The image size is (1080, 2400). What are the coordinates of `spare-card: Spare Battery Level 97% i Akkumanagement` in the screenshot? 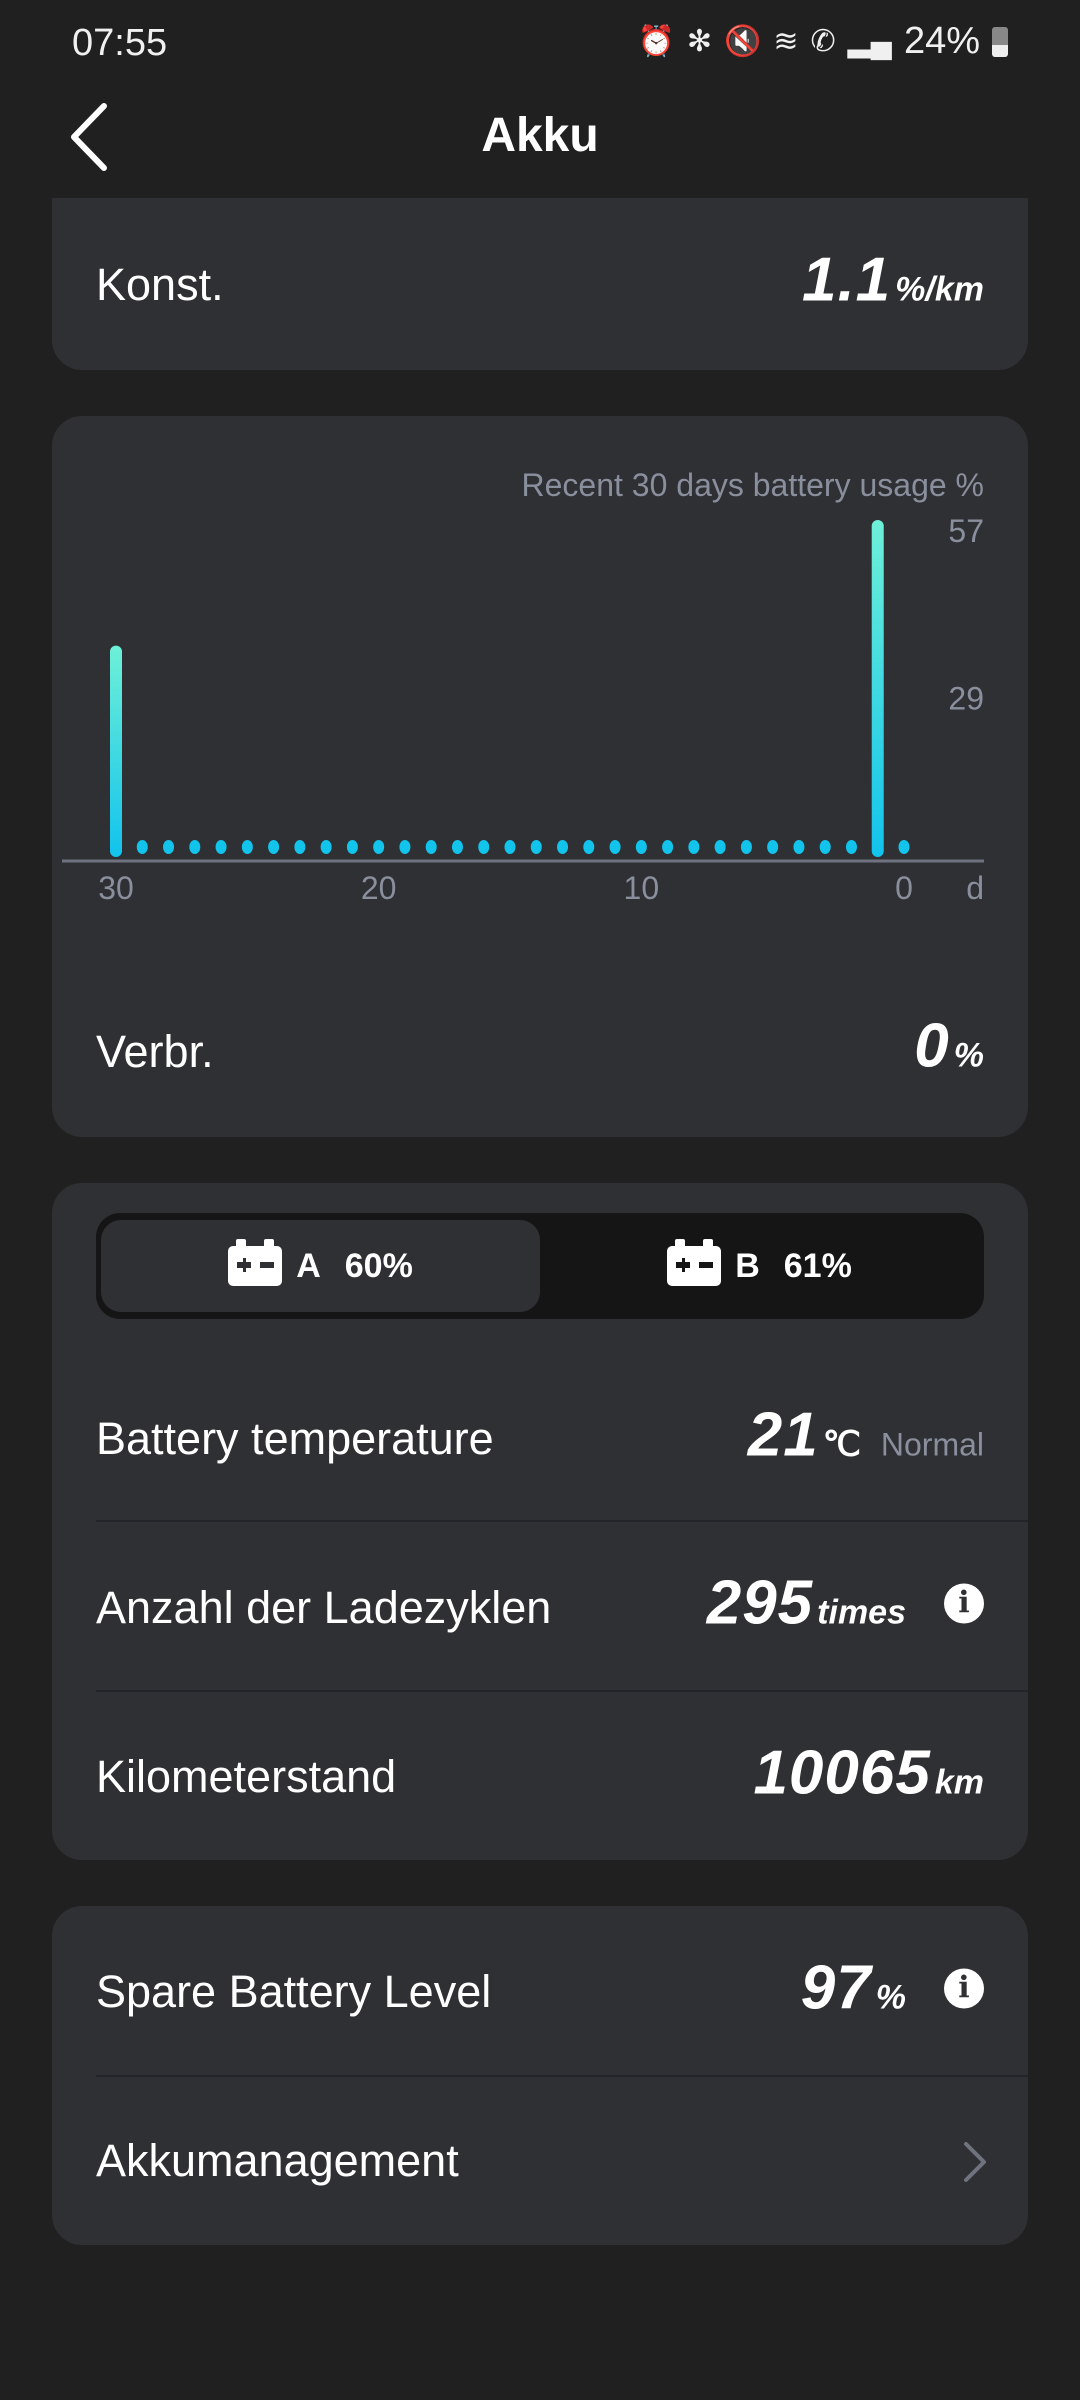 It's located at (540, 2075).